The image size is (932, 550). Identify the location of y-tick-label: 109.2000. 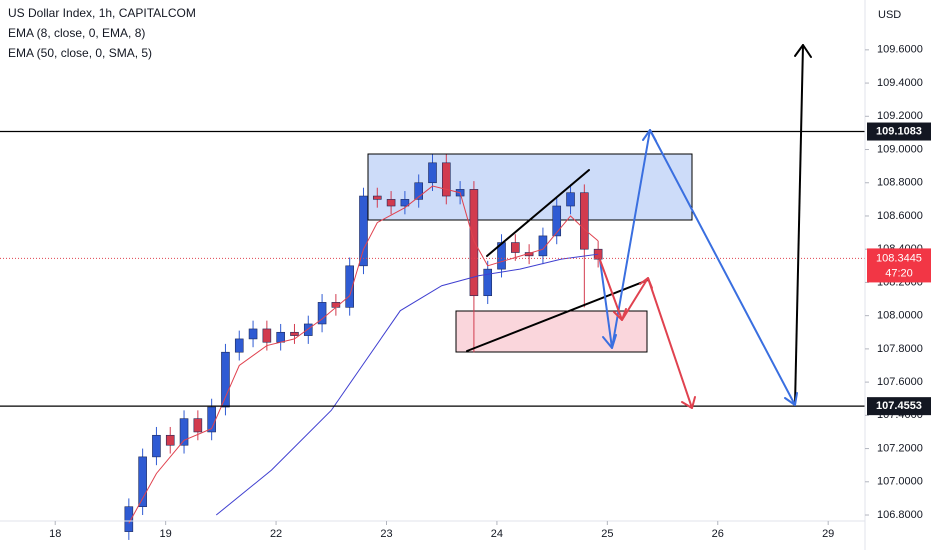
(900, 116).